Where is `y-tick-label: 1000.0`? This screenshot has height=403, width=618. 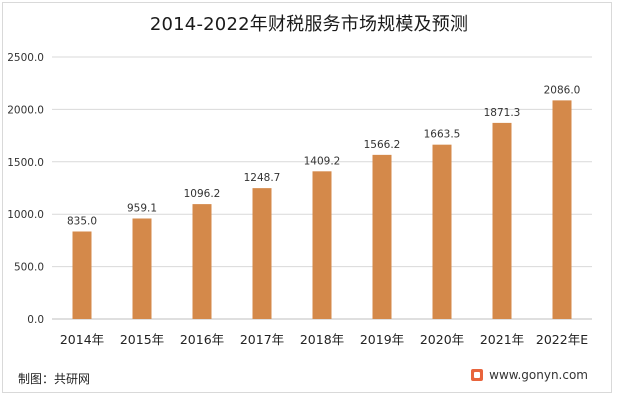
y-tick-label: 1000.0 is located at coordinates (25, 215).